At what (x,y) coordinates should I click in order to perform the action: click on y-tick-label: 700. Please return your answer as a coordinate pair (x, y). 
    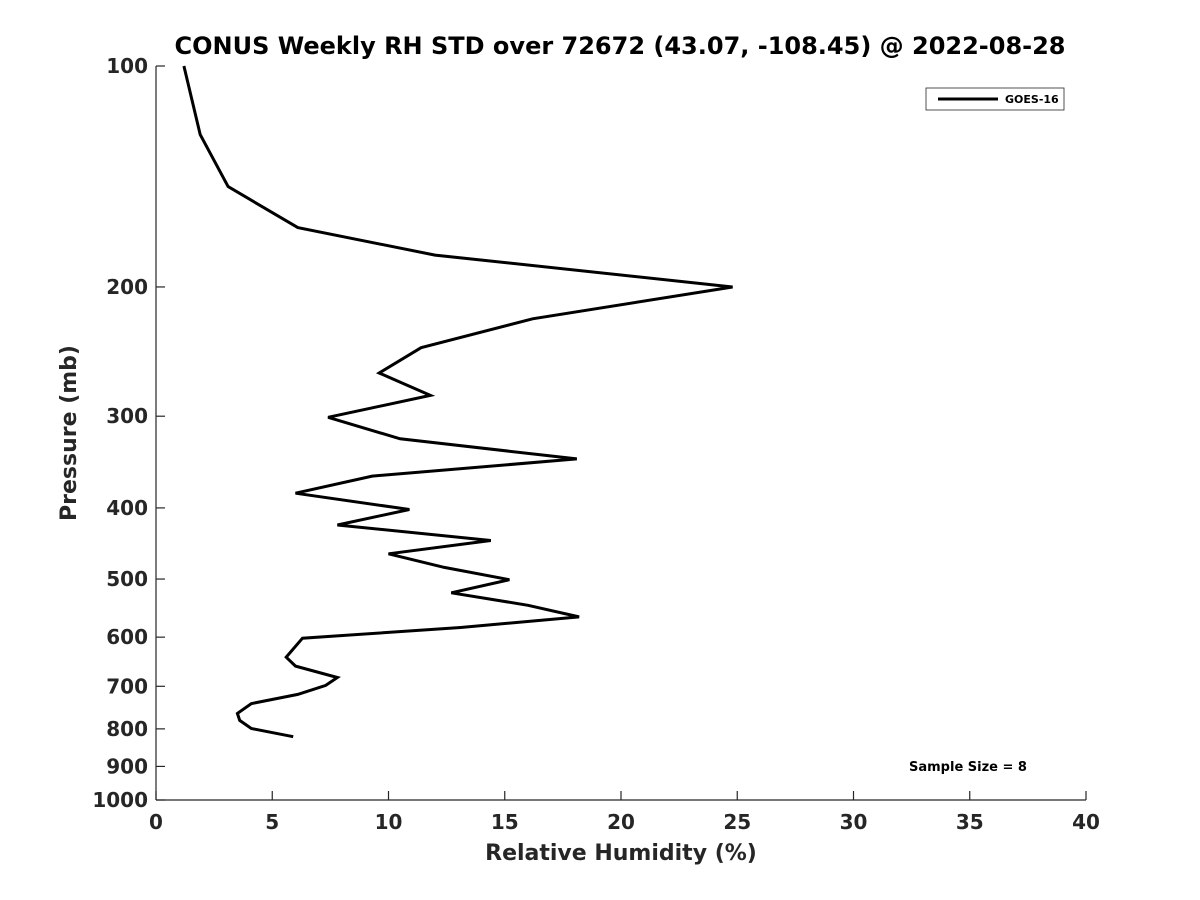
    Looking at the image, I should click on (127, 686).